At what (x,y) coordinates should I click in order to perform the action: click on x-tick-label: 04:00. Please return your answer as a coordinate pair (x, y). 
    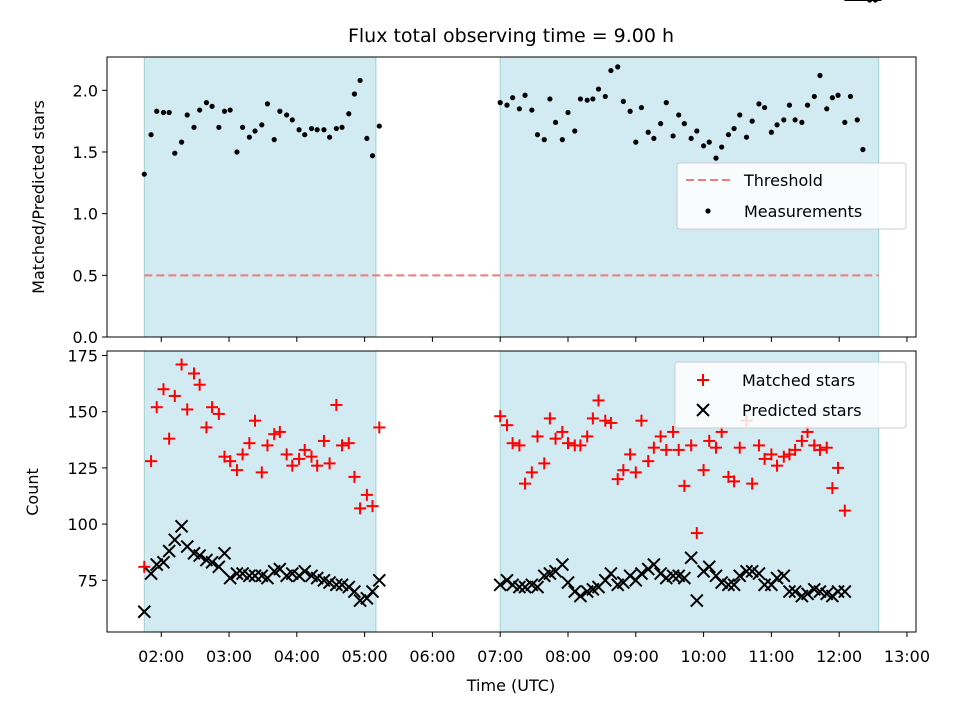
    Looking at the image, I should click on (297, 656).